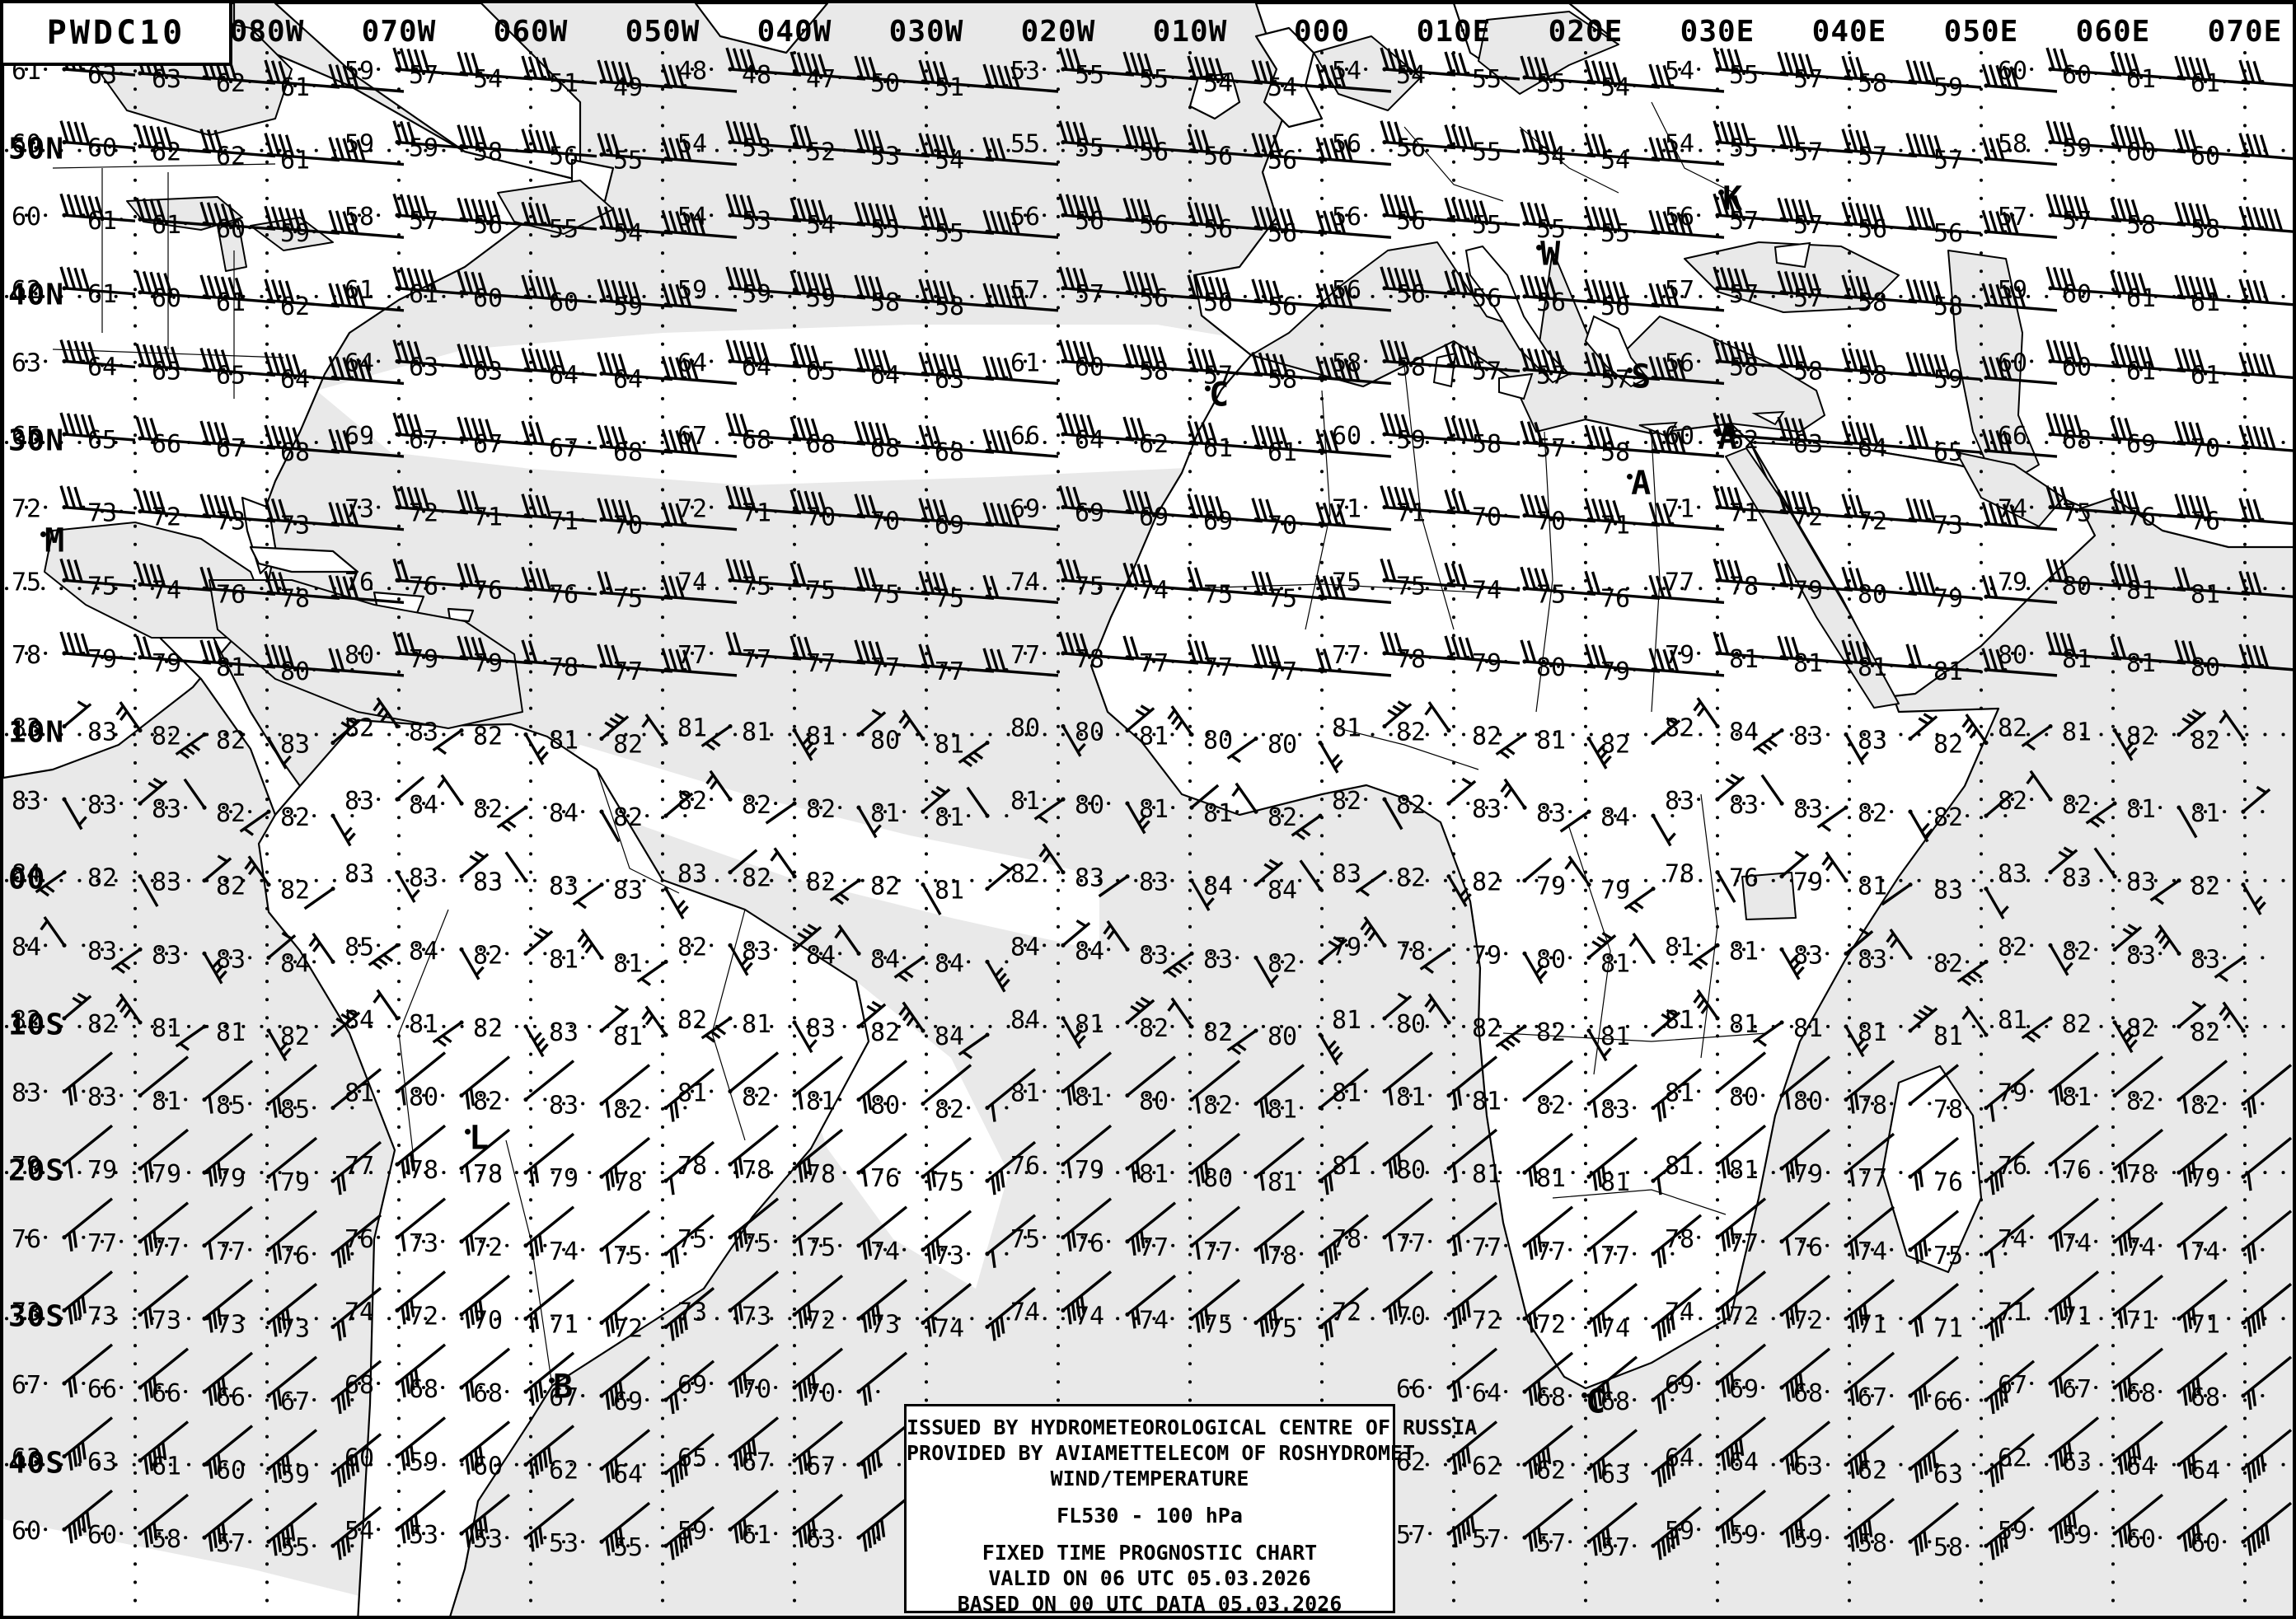 This screenshot has height=1619, width=2296. I want to click on station: 60, so click(2124, 362).